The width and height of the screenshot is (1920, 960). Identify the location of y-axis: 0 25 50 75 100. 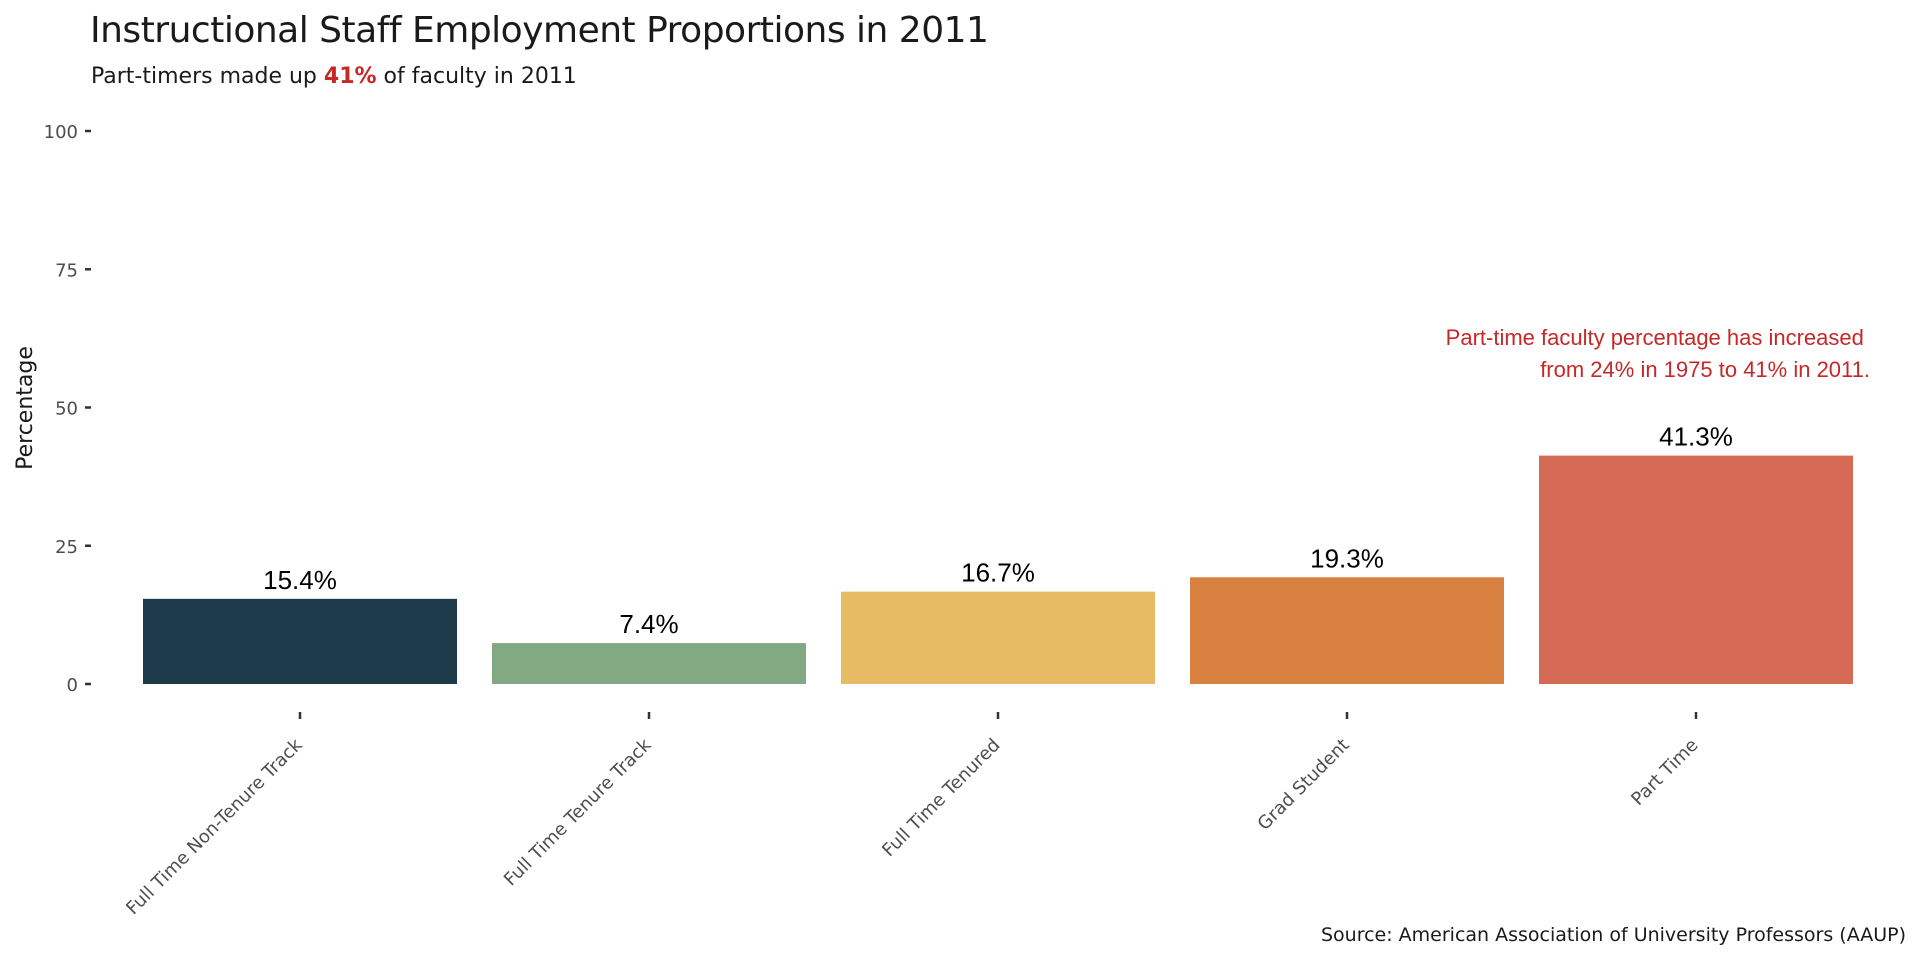
(67, 409).